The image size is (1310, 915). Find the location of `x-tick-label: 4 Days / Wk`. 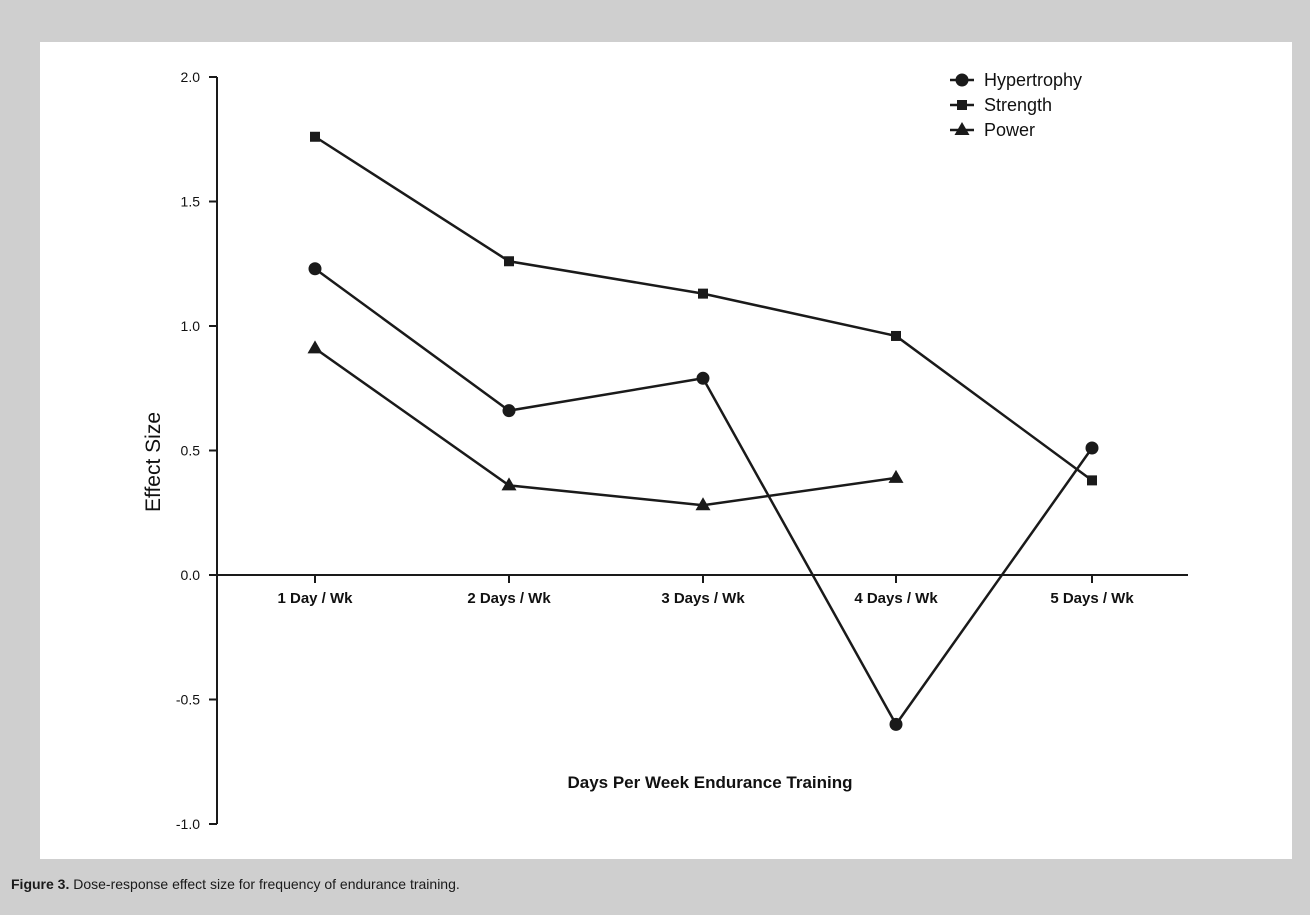

x-tick-label: 4 Days / Wk is located at coordinates (896, 598).